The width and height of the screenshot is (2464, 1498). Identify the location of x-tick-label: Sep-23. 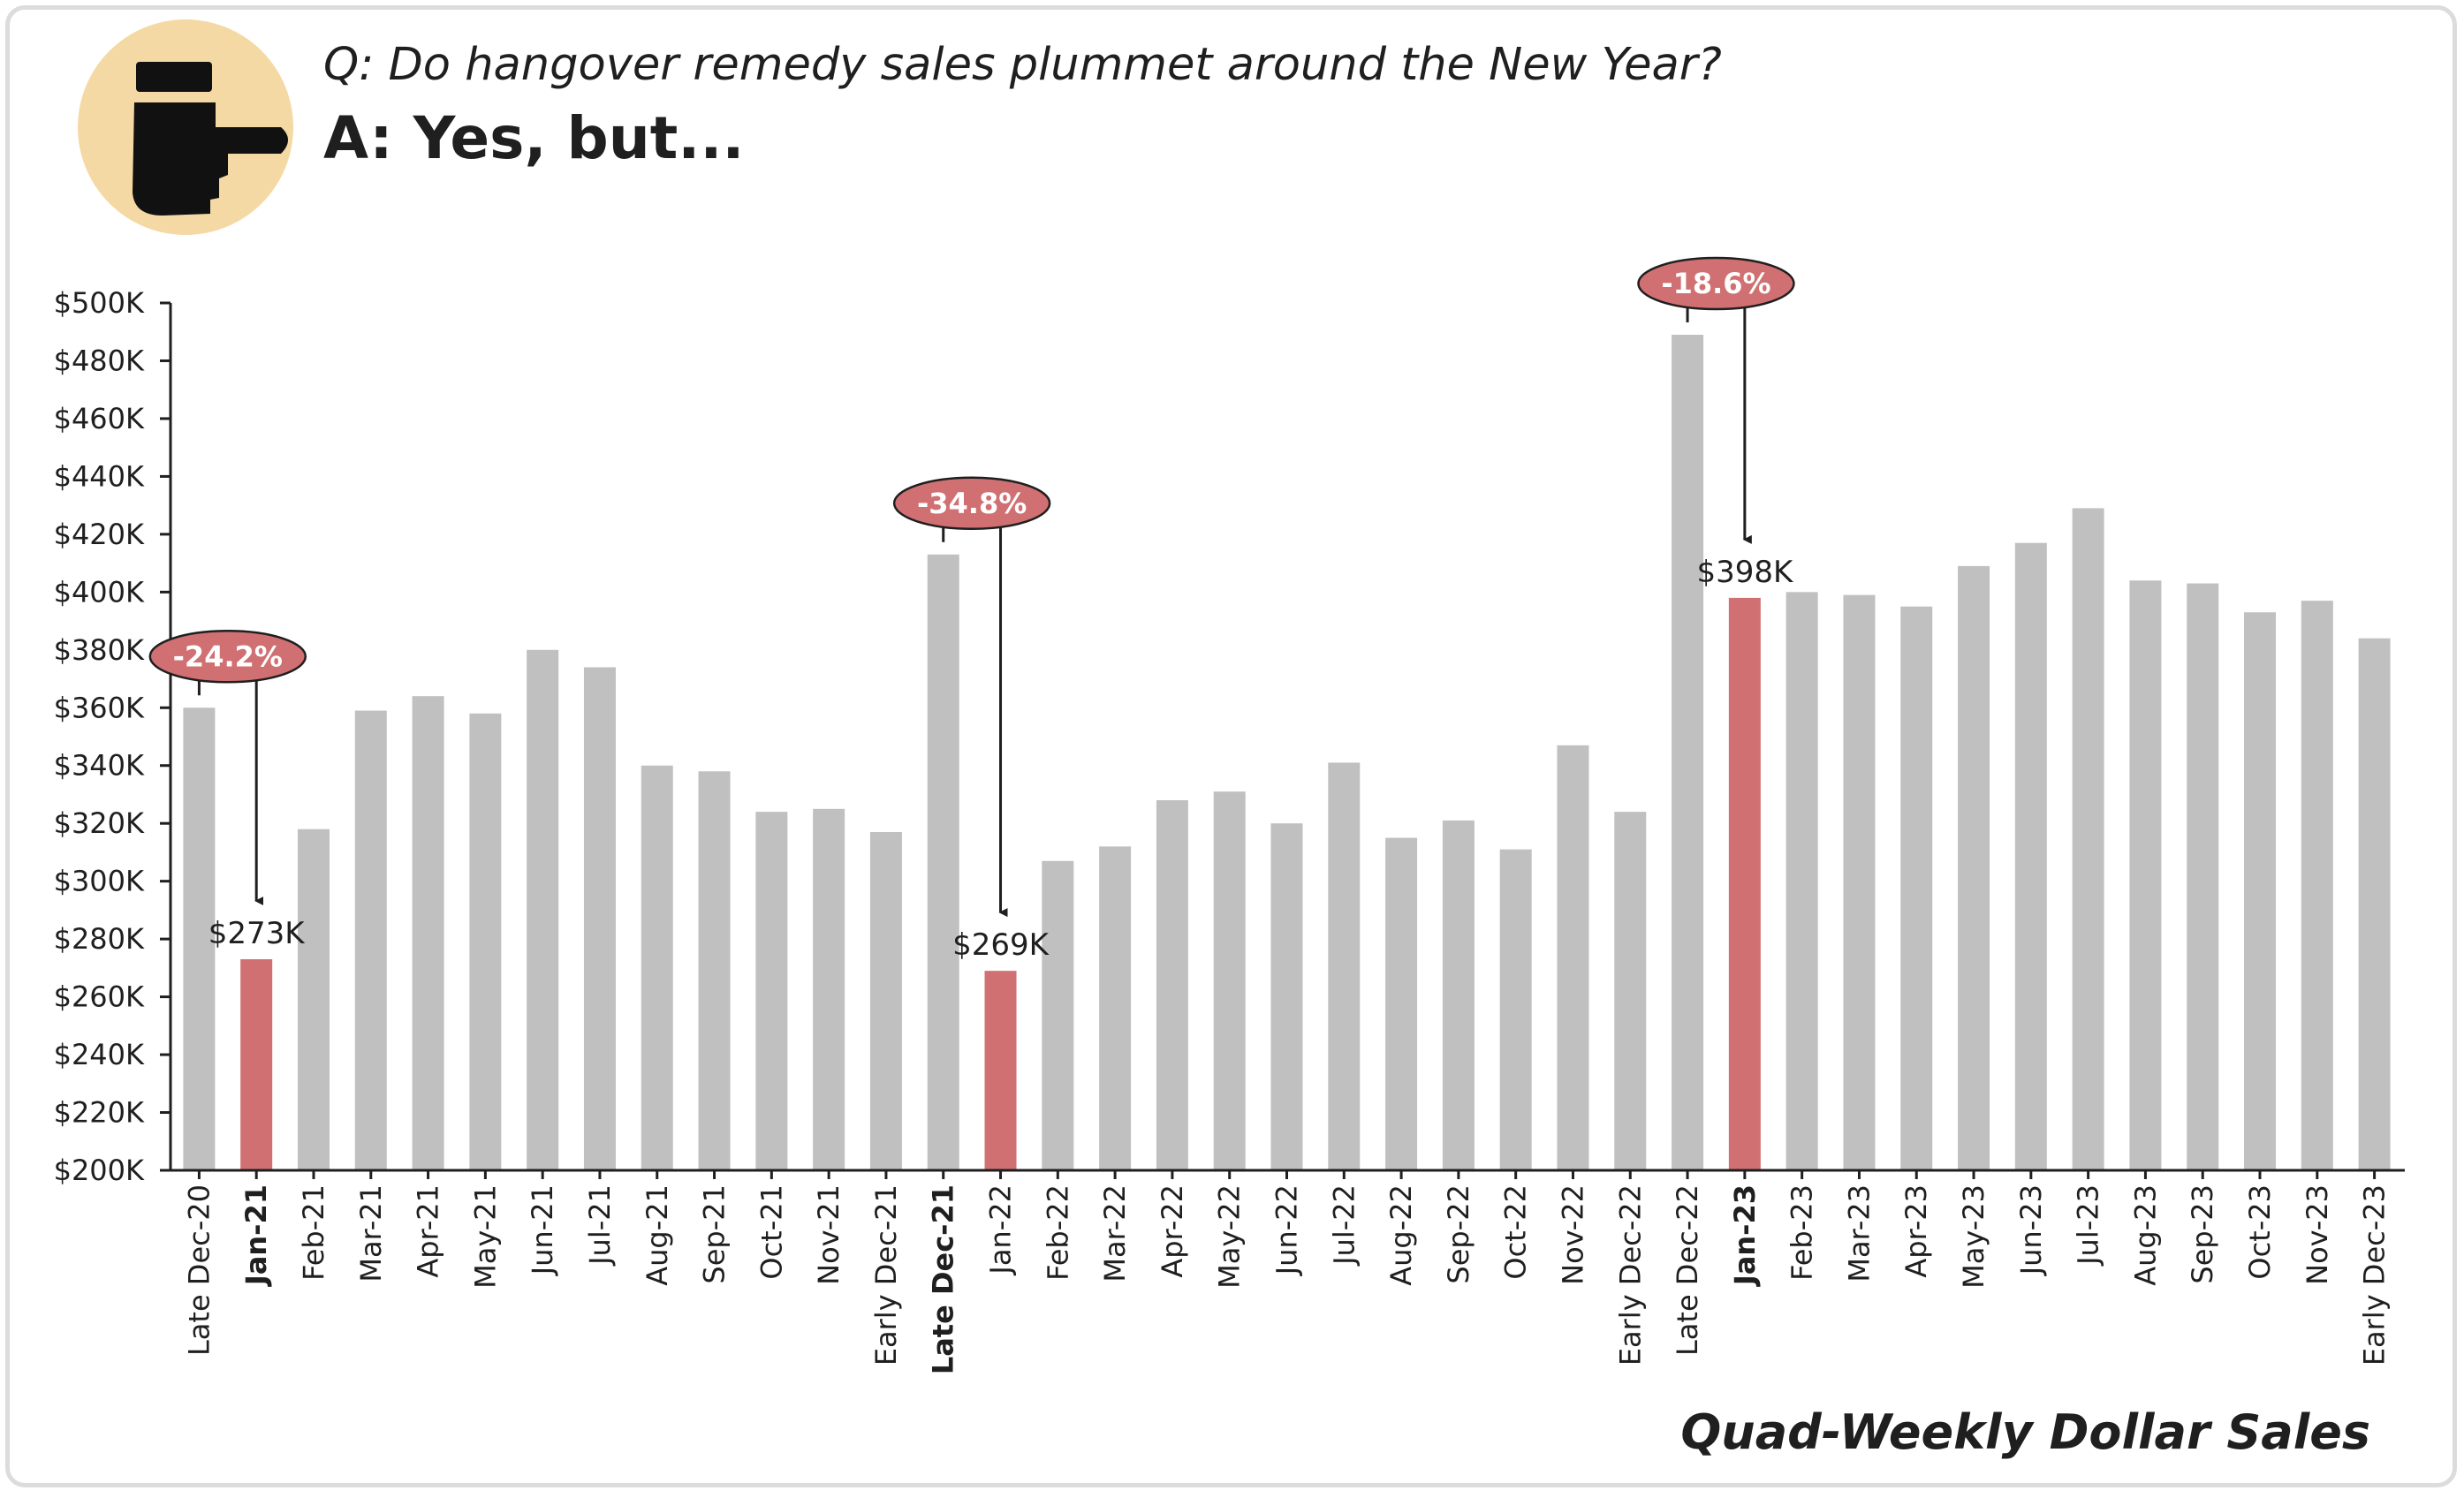
(2202, 1234).